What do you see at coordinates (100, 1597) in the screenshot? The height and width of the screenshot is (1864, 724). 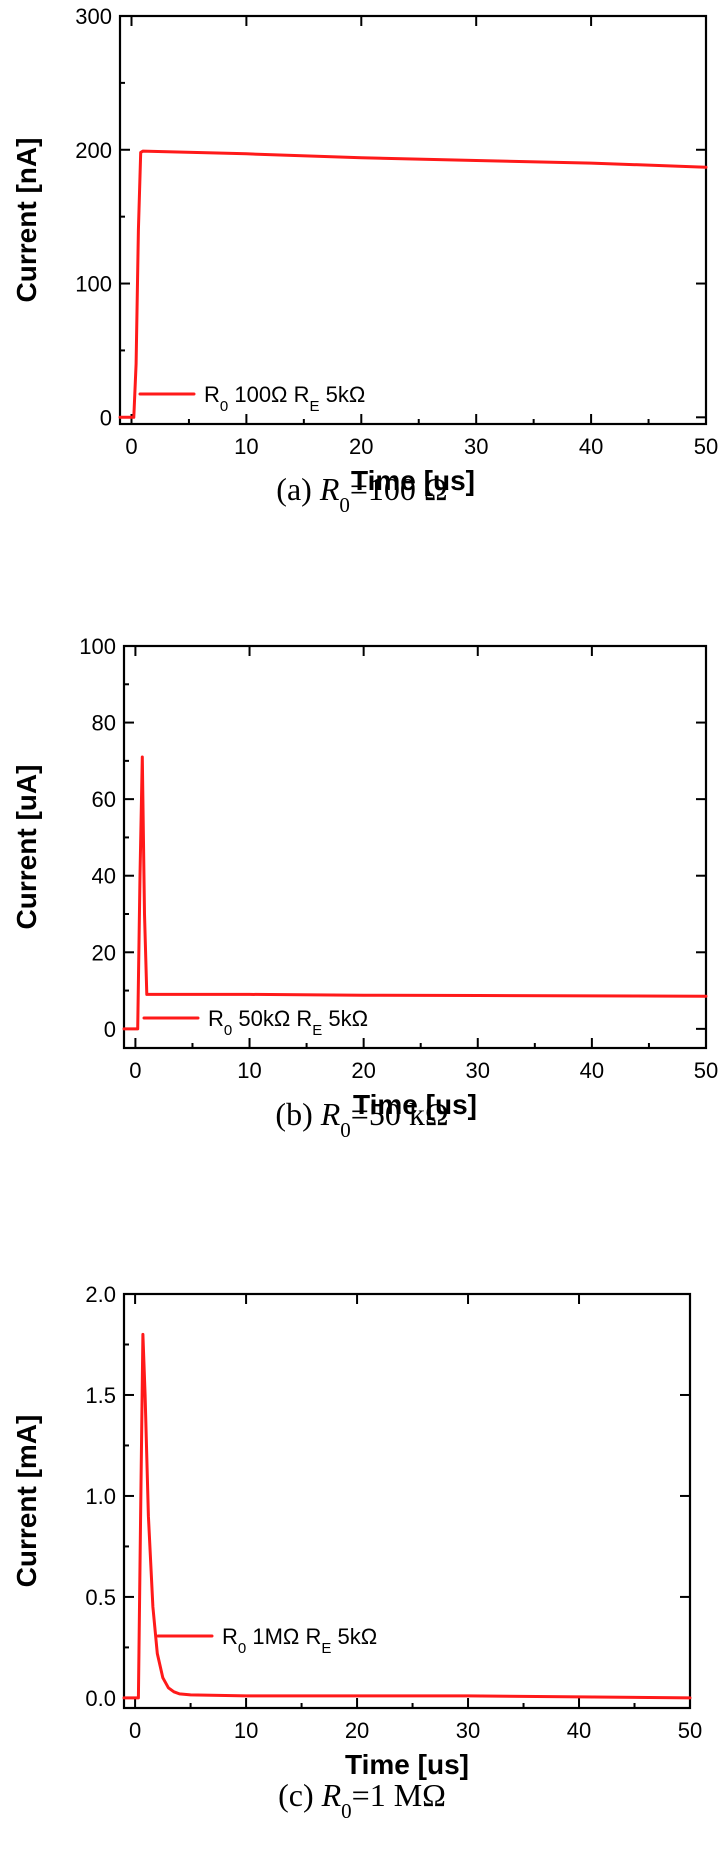 I see `y-tick-label: 0.5` at bounding box center [100, 1597].